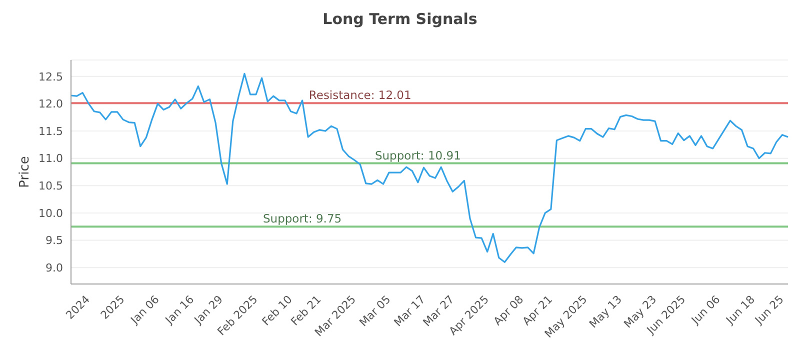  I want to click on x-tick-label: Jan 06, so click(145, 310).